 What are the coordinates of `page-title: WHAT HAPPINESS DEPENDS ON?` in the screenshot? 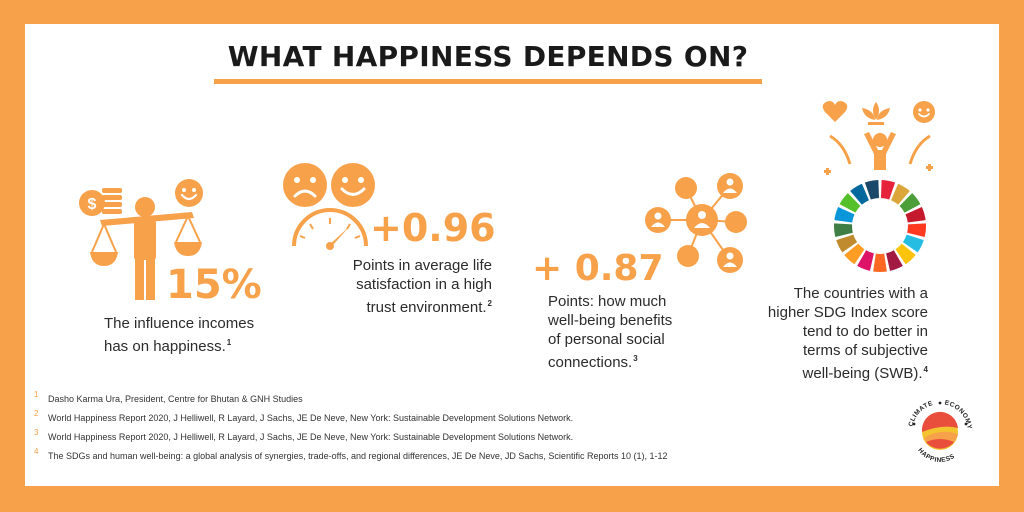 It's located at (488, 56).